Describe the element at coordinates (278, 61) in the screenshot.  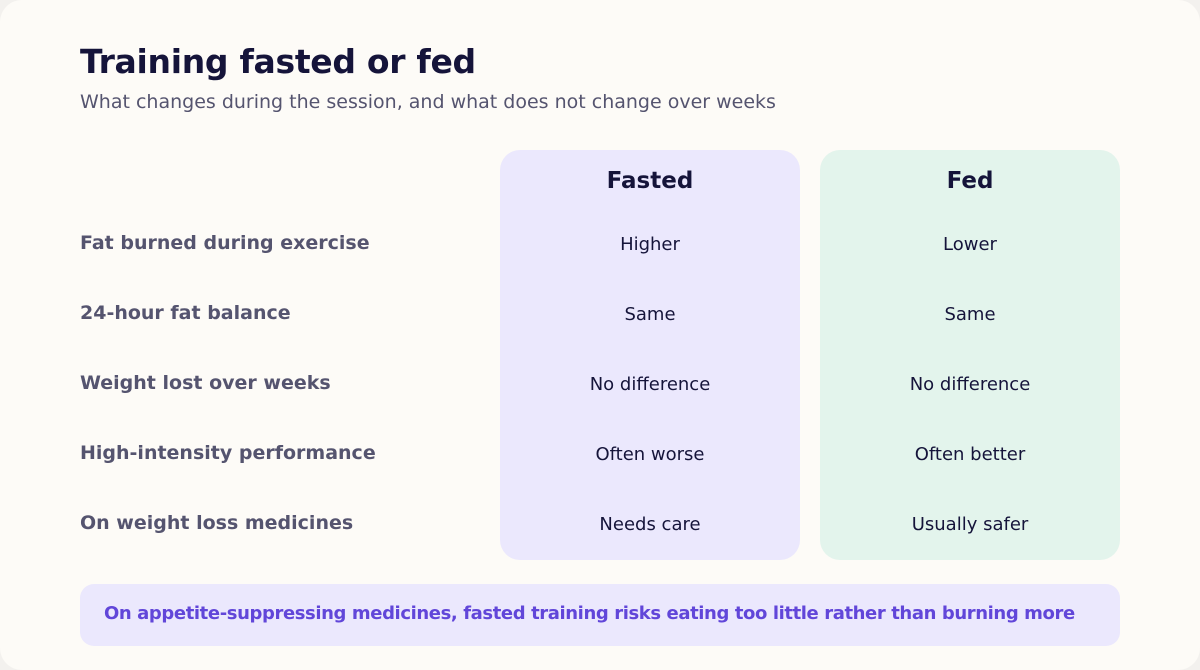
I see `page-title: Training fasted or fed` at that location.